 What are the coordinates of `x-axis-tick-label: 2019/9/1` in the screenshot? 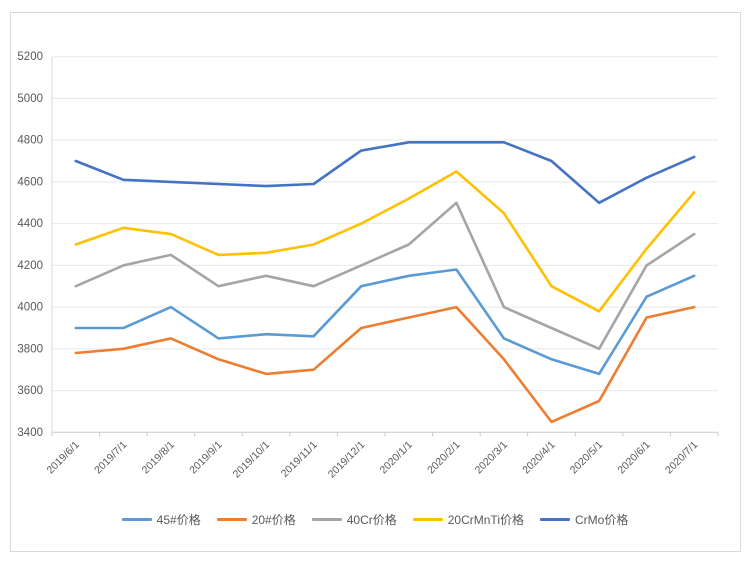 It's located at (205, 457).